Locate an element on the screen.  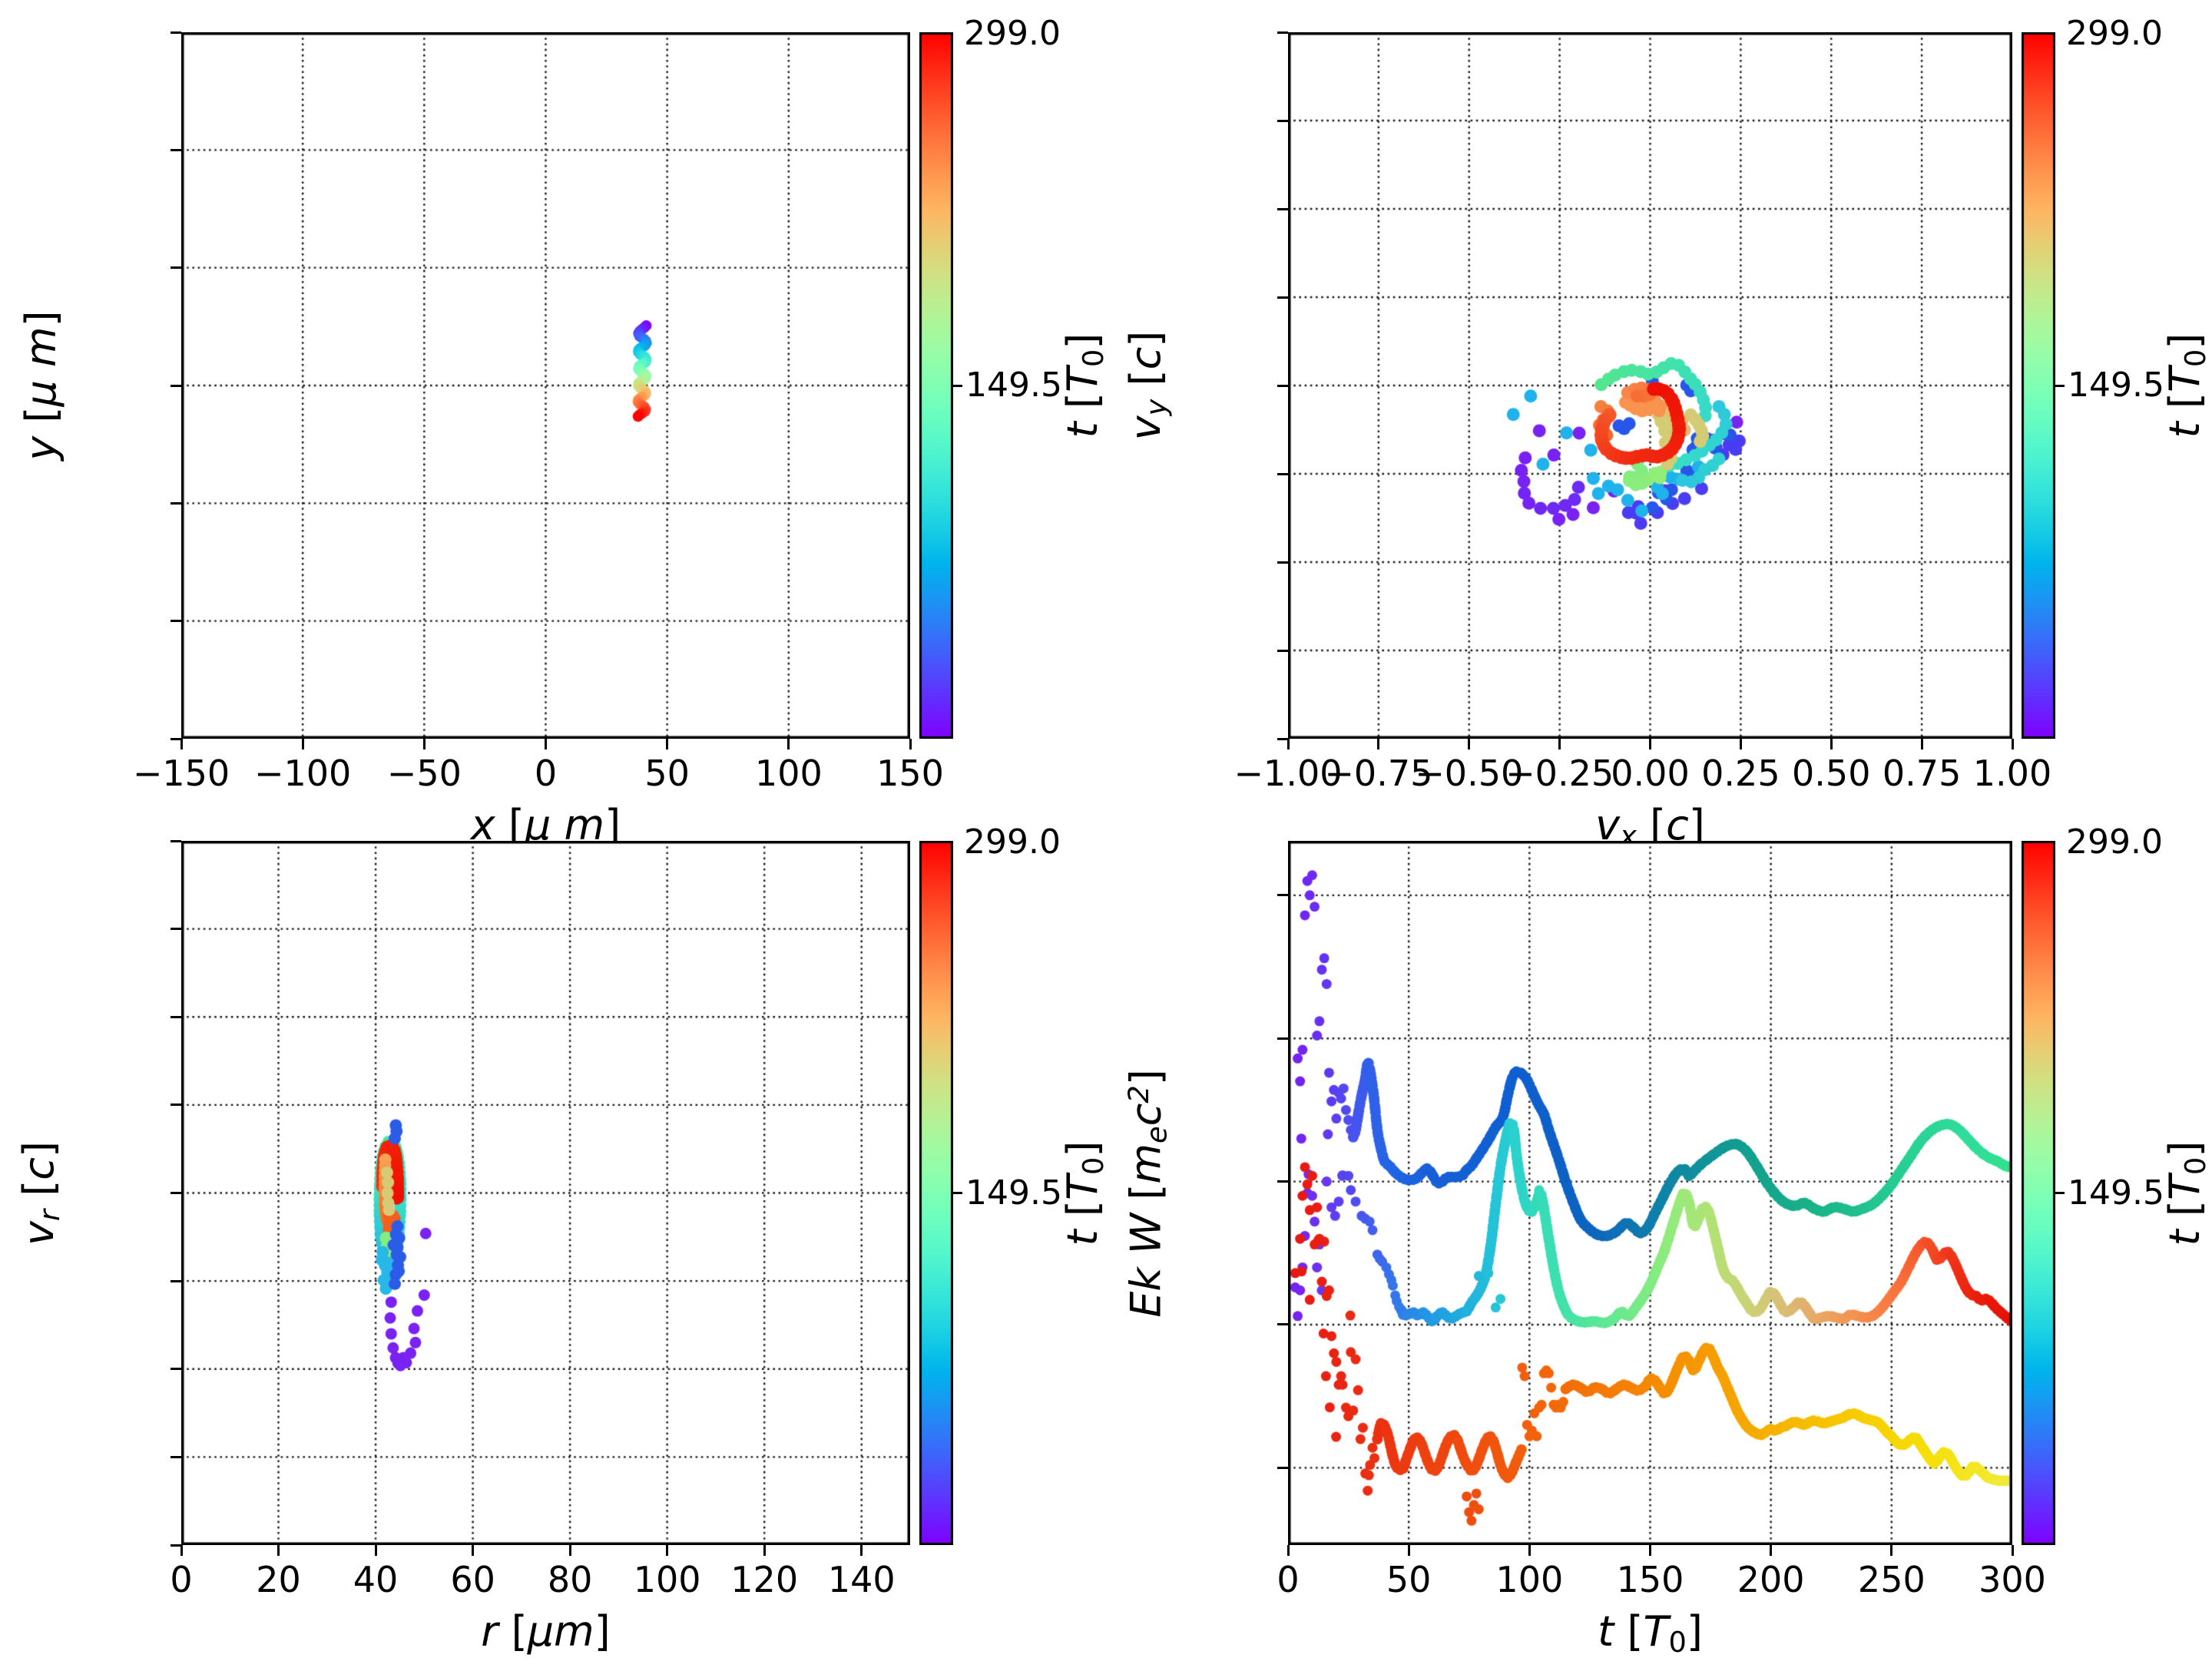
x-tick-label: 0 is located at coordinates (181, 1579).